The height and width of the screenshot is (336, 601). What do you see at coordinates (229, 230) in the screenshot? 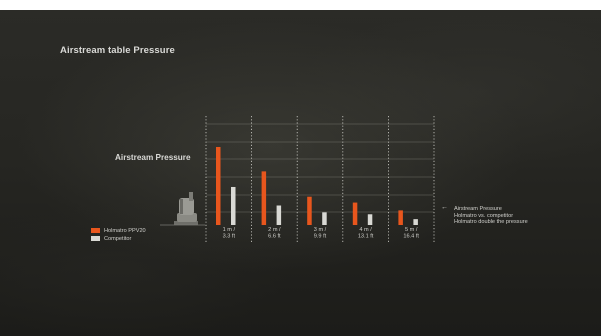
I see `tick-label: 1 m /` at bounding box center [229, 230].